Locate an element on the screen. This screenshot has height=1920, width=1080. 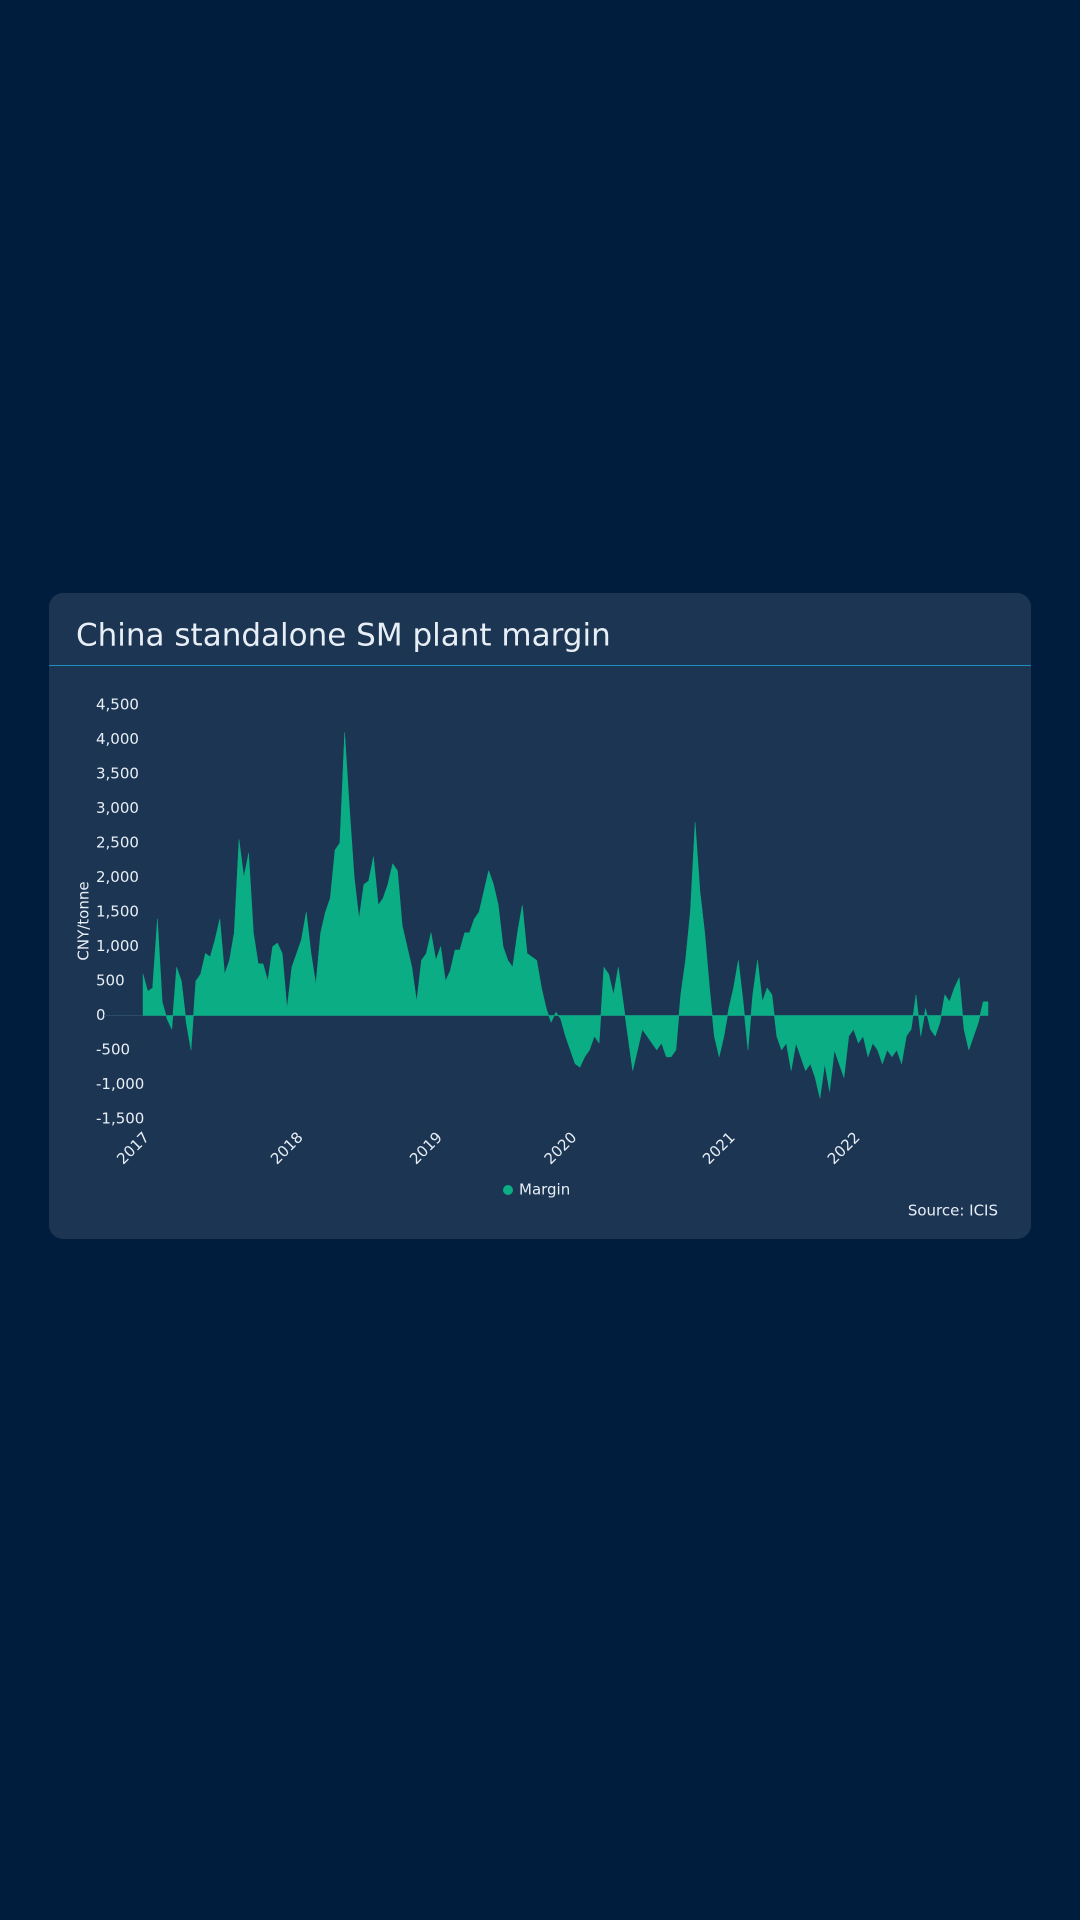
y-tick-label: 4,000 is located at coordinates (117, 739).